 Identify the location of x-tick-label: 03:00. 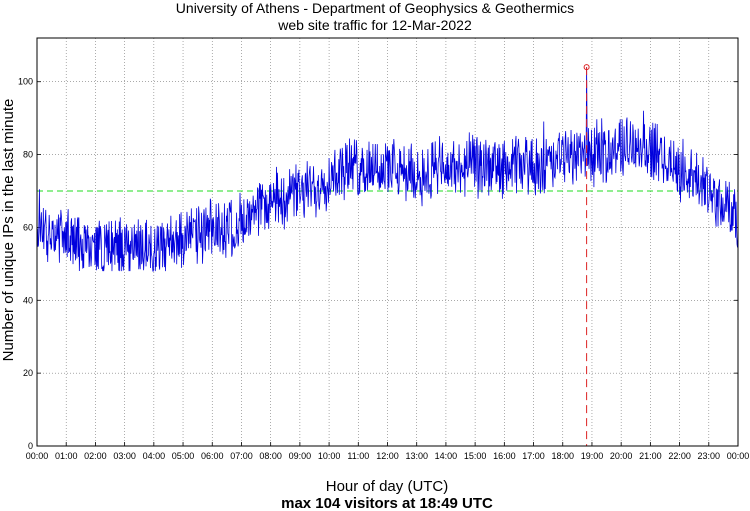
(124, 456).